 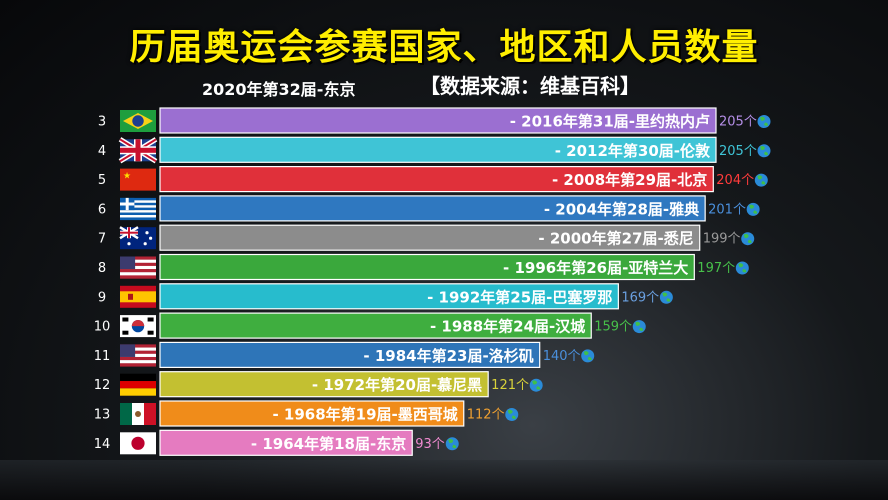 What do you see at coordinates (138, 209) in the screenshot?
I see `greece-flag-icon` at bounding box center [138, 209].